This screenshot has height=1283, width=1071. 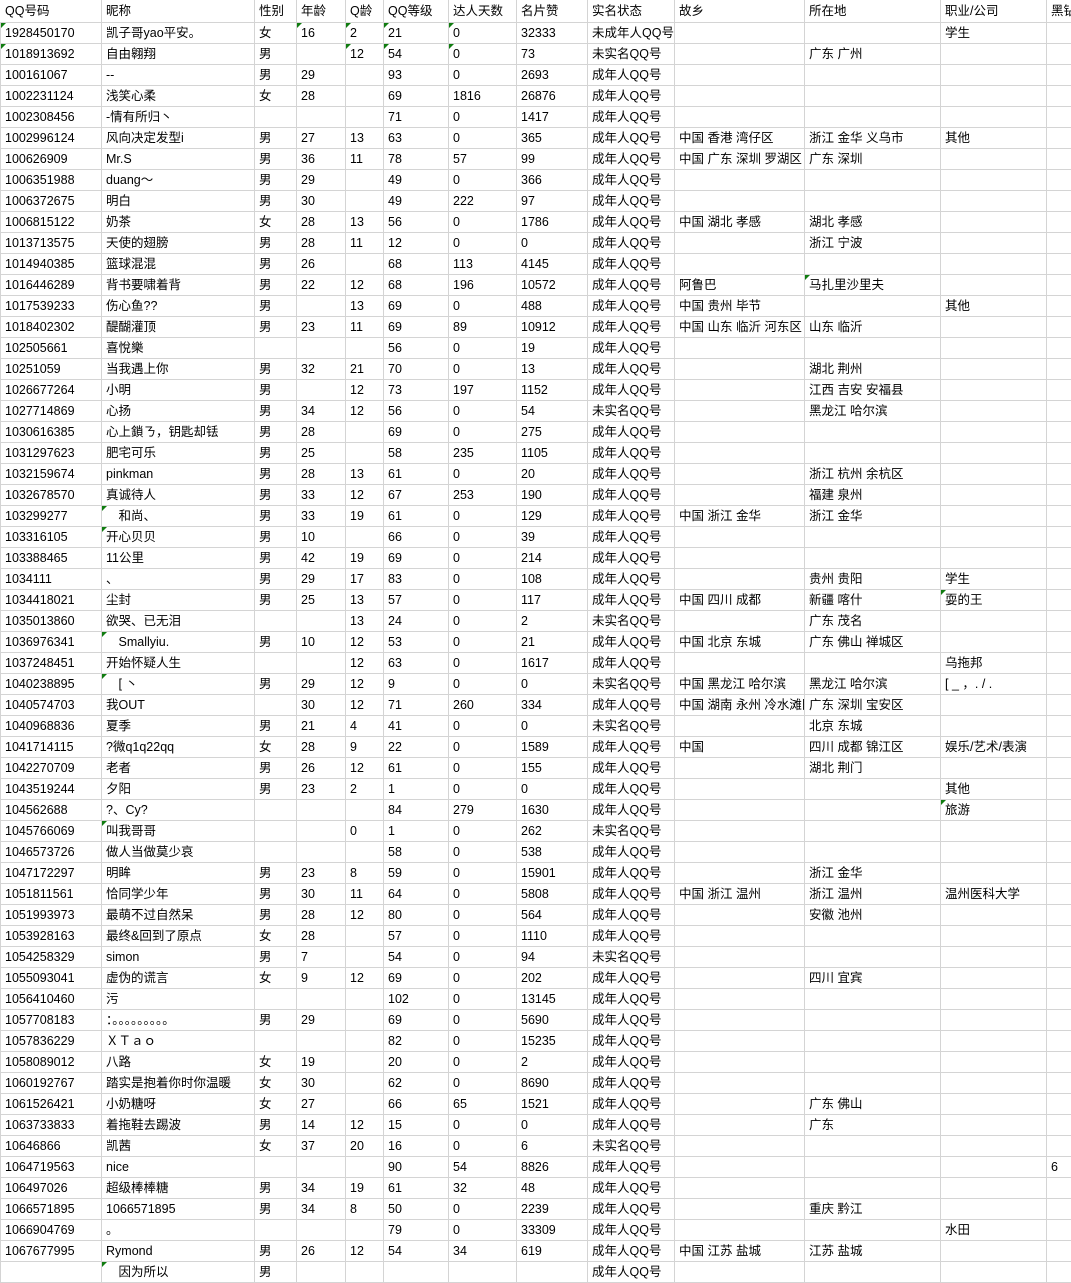 What do you see at coordinates (416, 621) in the screenshot?
I see `cell-level: 24` at bounding box center [416, 621].